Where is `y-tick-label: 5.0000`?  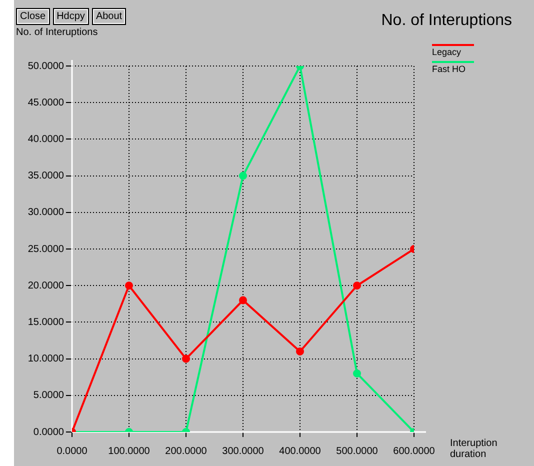
y-tick-label: 5.0000 is located at coordinates (48, 396).